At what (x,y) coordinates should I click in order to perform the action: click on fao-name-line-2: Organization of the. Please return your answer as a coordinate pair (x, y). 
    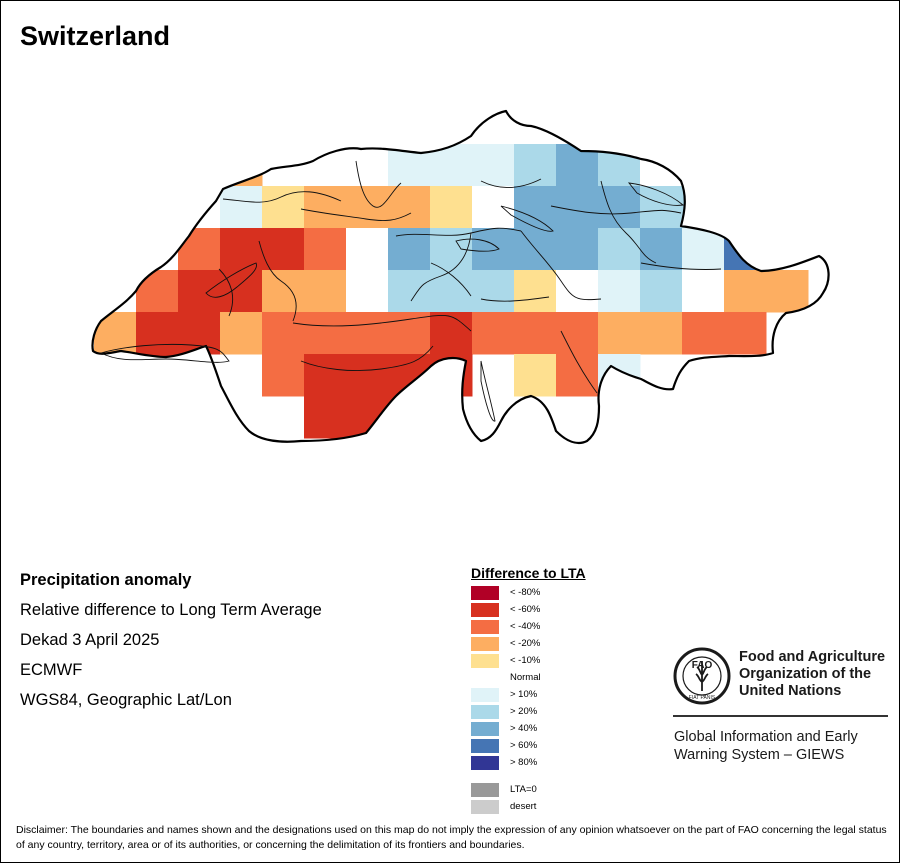
    Looking at the image, I should click on (805, 674).